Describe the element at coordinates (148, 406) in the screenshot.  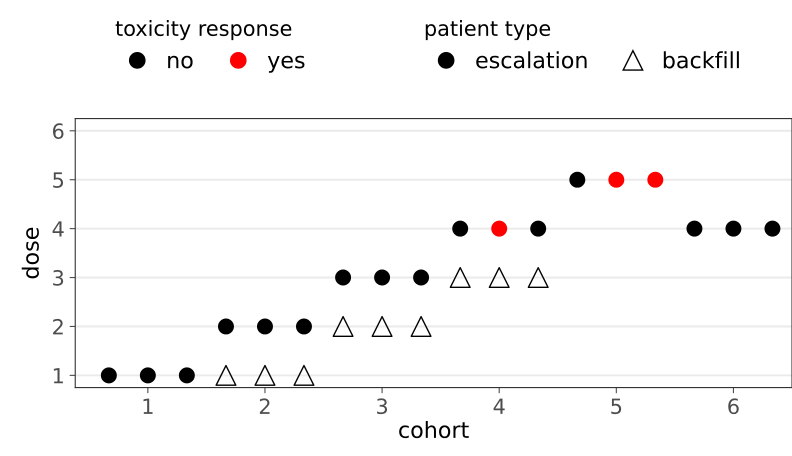
I see `x-tick-label: 1` at that location.